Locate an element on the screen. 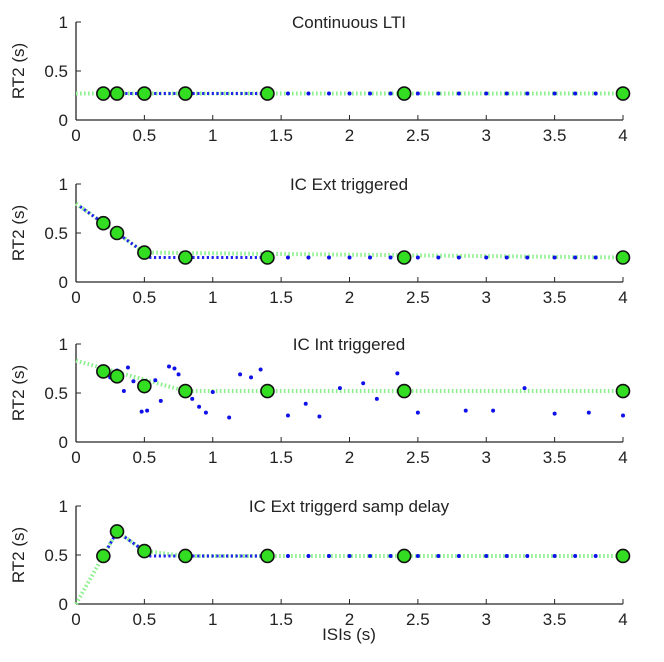  panel-title: Continuous LTI is located at coordinates (349, 22).